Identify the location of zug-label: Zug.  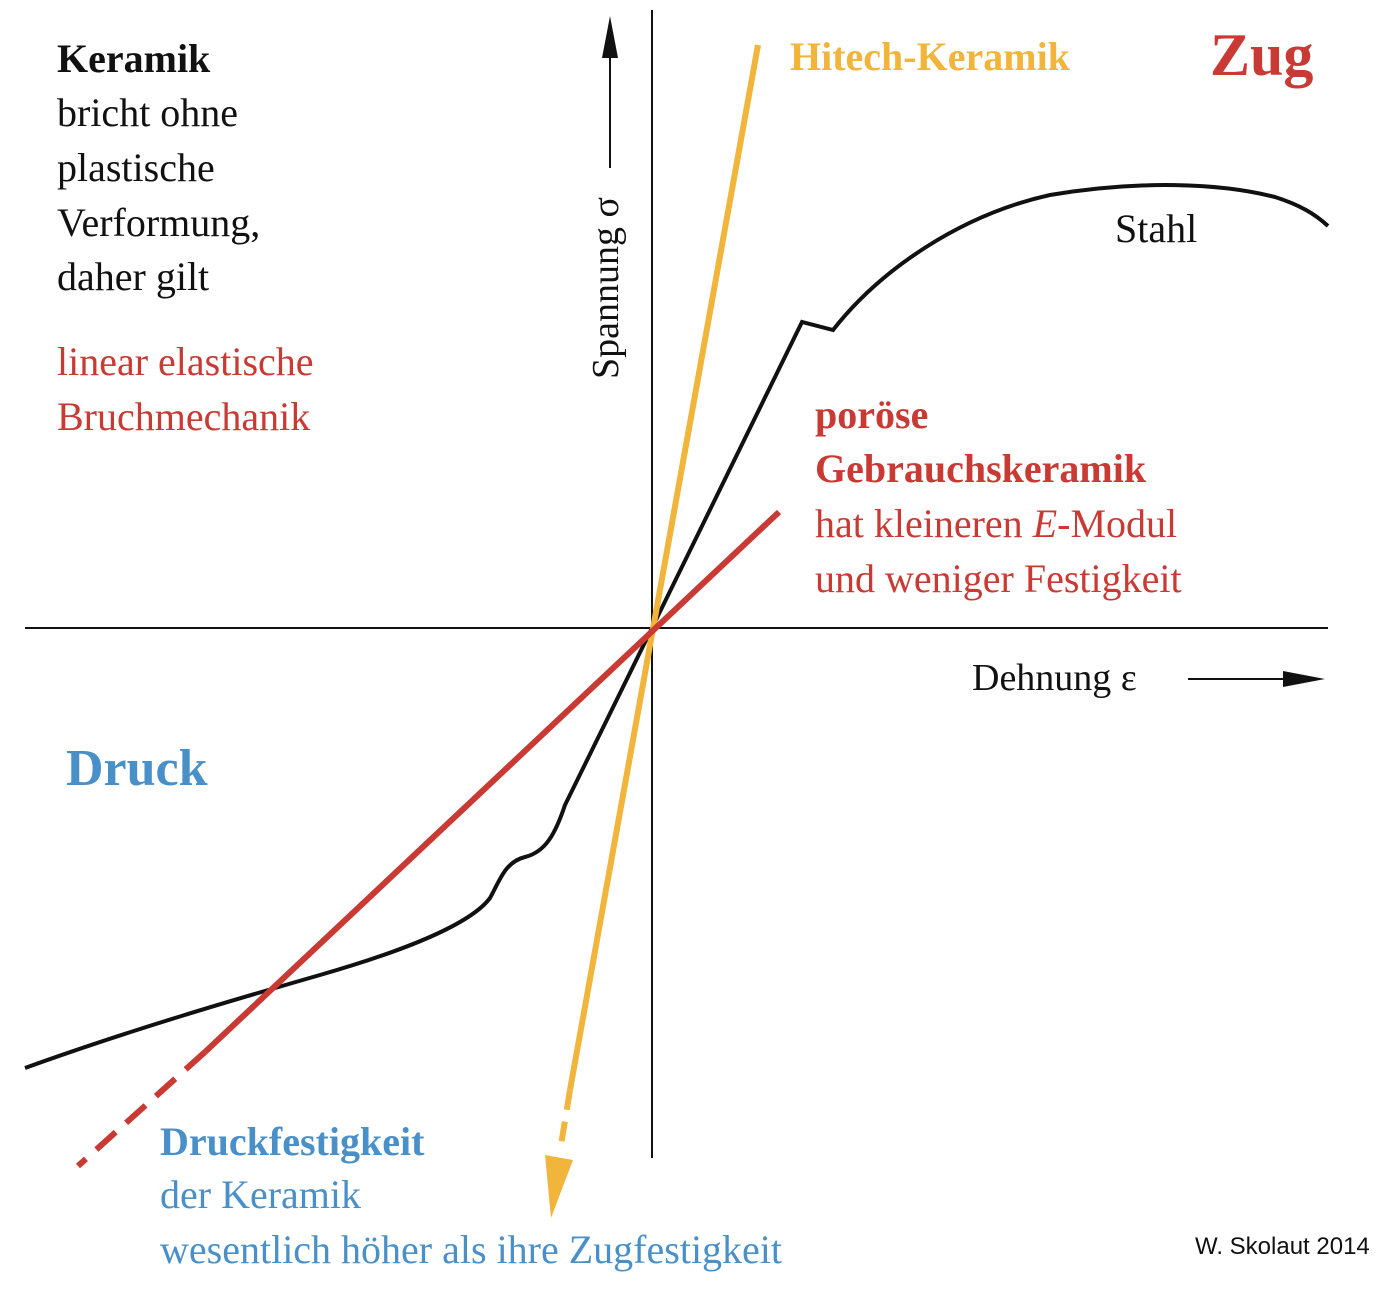
(1261, 55).